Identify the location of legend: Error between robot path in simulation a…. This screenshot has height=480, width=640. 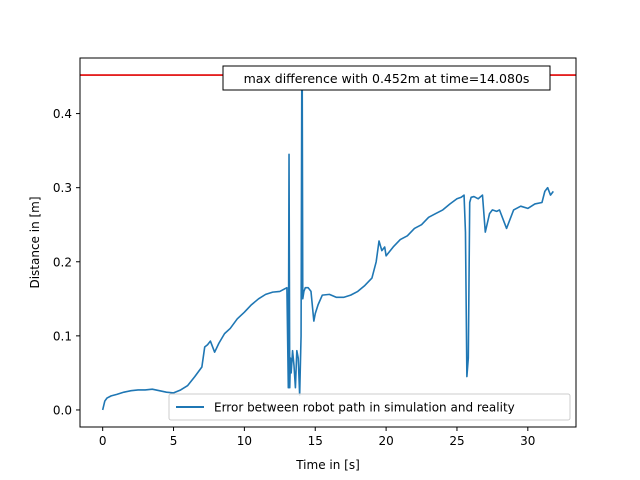
(369, 407).